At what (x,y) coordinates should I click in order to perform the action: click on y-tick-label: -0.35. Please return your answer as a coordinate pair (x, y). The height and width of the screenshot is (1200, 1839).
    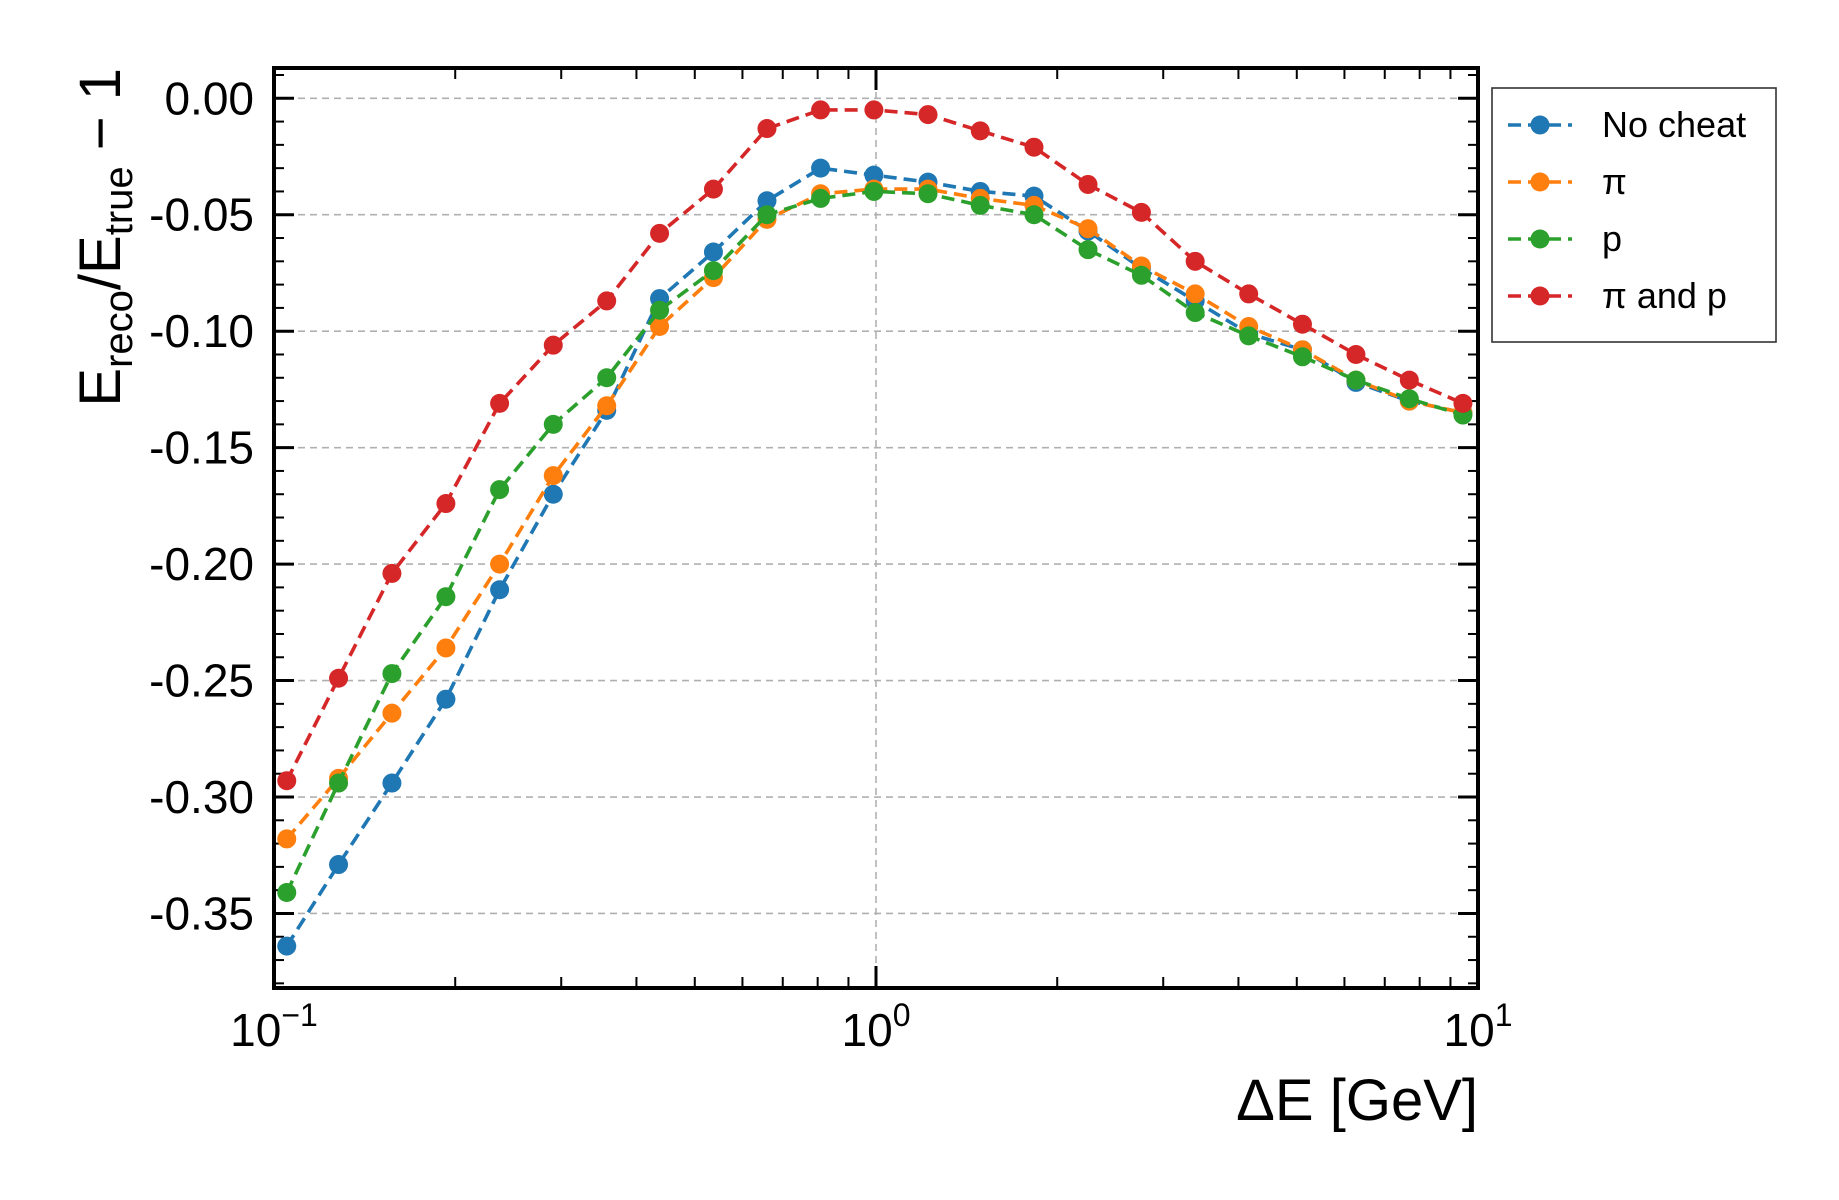
    Looking at the image, I should click on (201, 913).